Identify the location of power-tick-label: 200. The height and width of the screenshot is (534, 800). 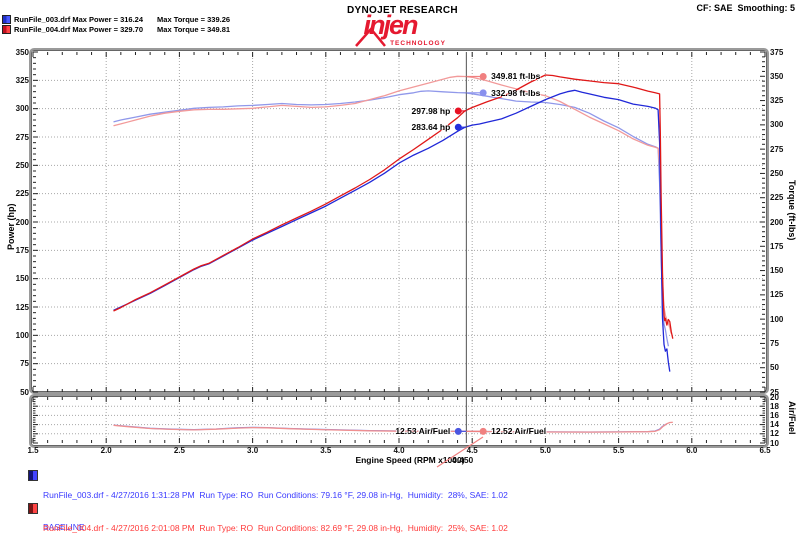
(22, 222).